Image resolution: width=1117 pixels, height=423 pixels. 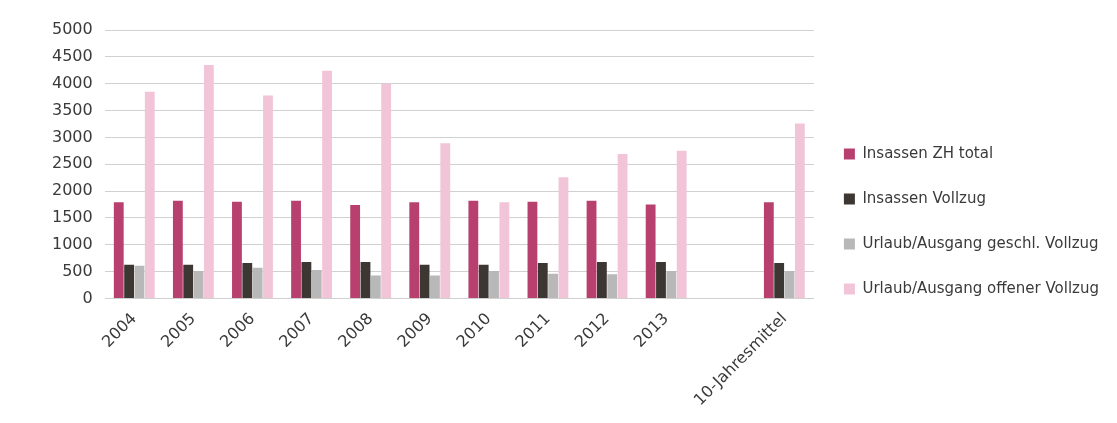 I want to click on y-tick-label: 2500, so click(x=72, y=163).